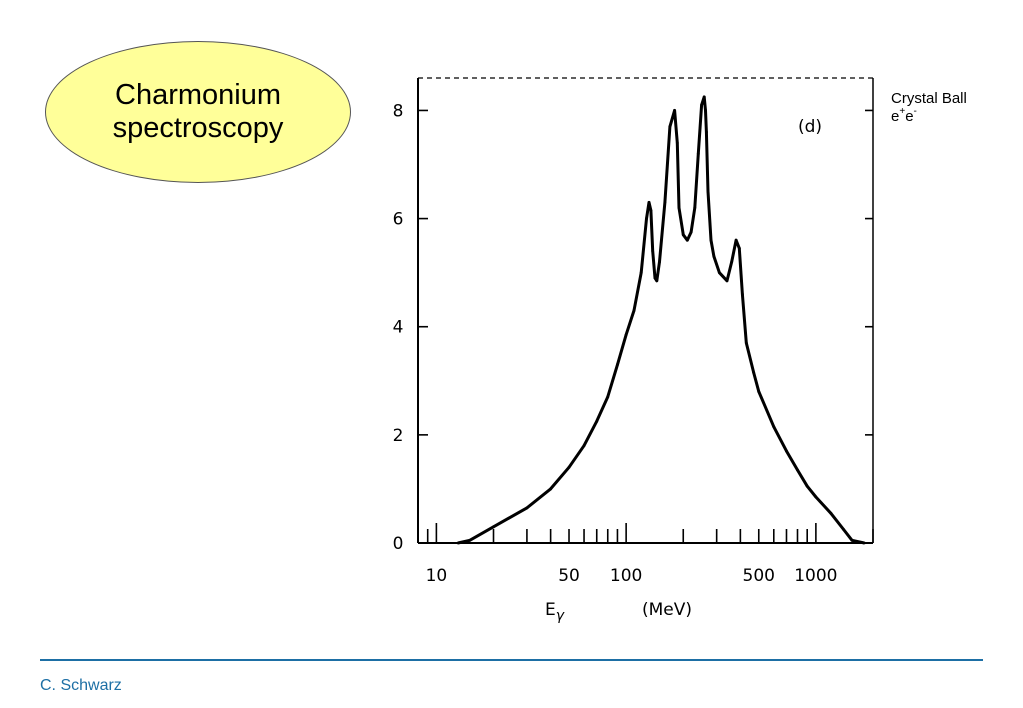 This screenshot has width=1023, height=708. I want to click on x-tick-label: 1000, so click(815, 576).